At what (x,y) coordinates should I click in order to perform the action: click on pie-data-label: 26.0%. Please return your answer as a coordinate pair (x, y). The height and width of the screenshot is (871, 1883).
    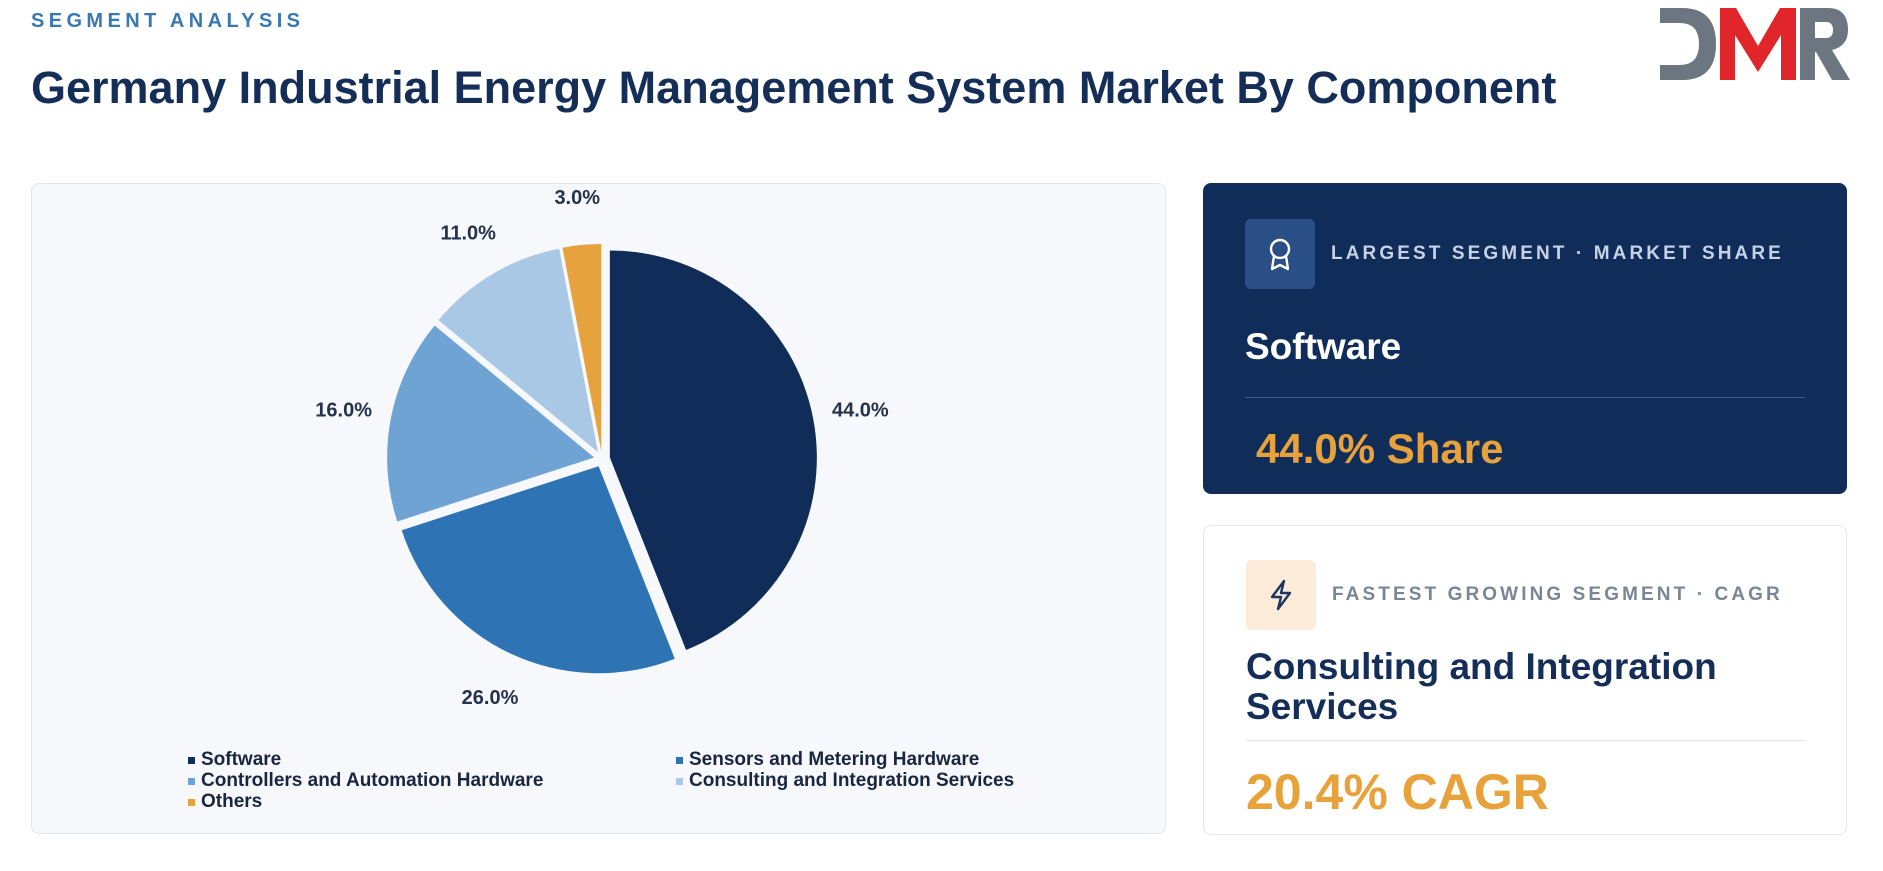
    Looking at the image, I should click on (490, 698).